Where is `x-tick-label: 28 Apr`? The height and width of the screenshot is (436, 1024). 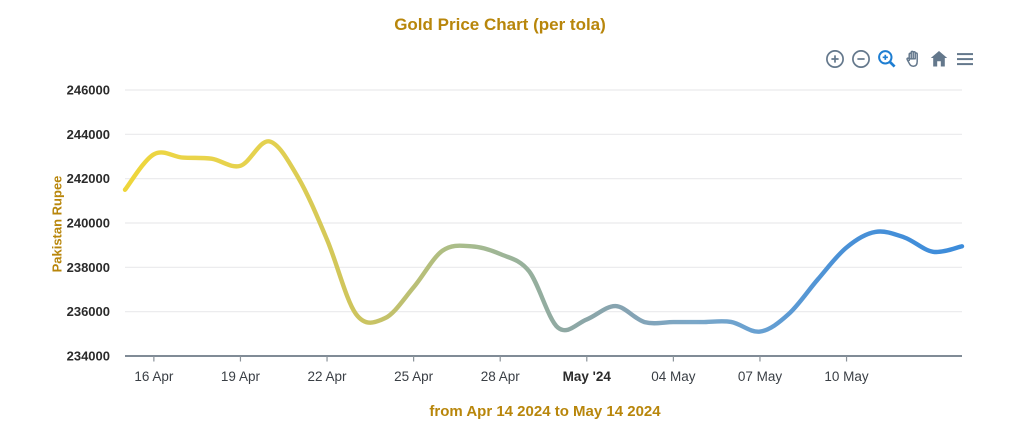 x-tick-label: 28 Apr is located at coordinates (501, 376).